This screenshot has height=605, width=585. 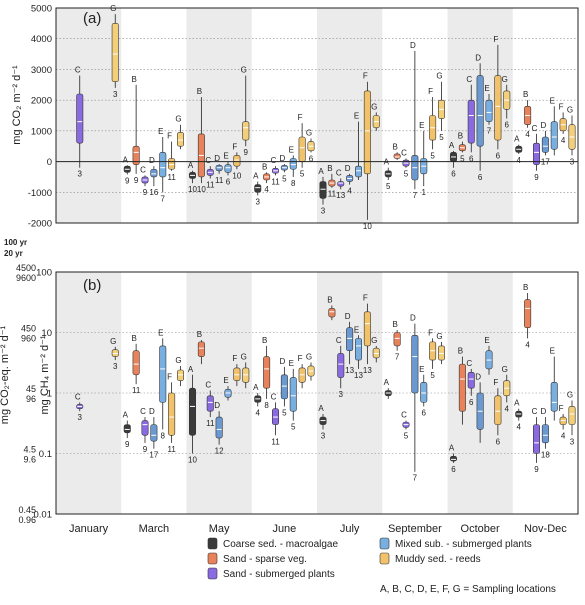 What do you see at coordinates (388, 174) in the screenshot?
I see `box-september-A: A5` at bounding box center [388, 174].